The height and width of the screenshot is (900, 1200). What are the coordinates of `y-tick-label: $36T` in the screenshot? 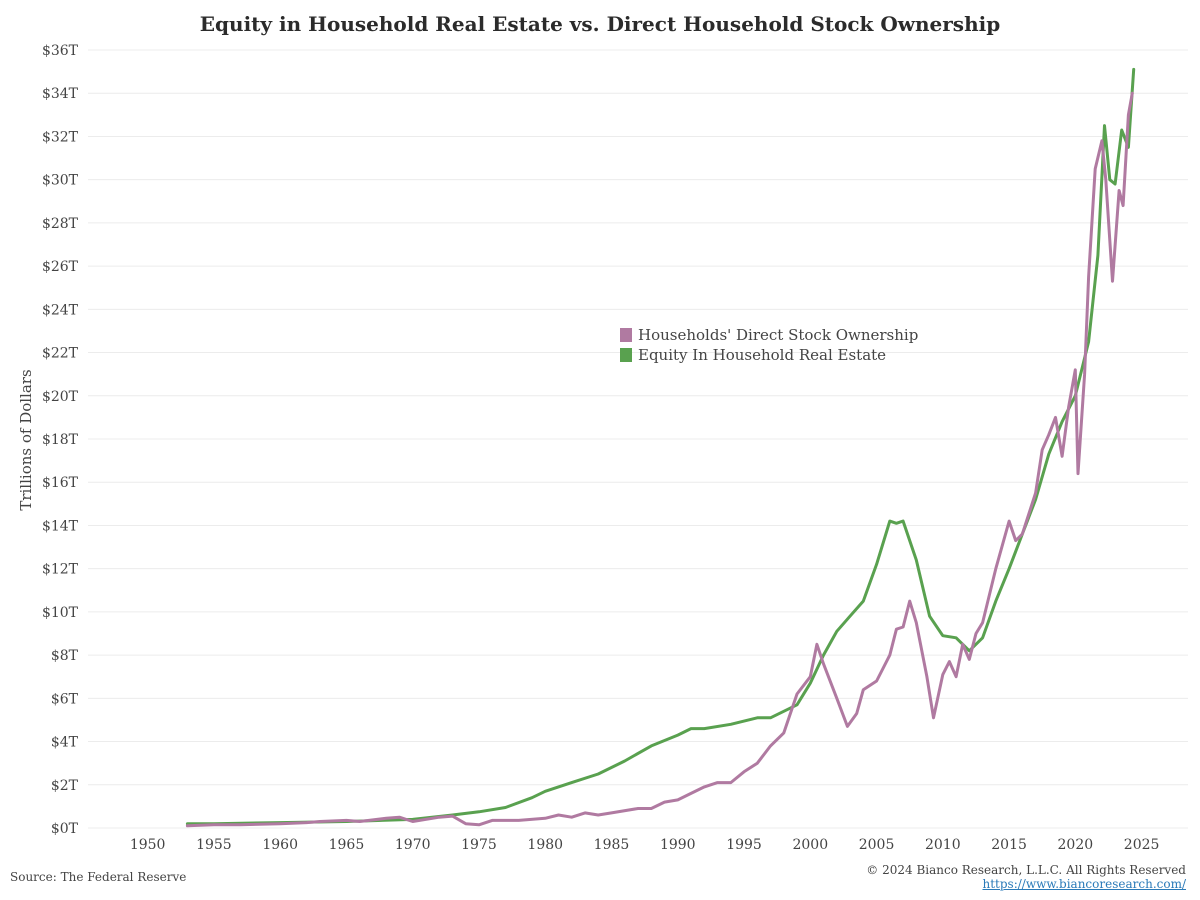 It's located at (60, 51).